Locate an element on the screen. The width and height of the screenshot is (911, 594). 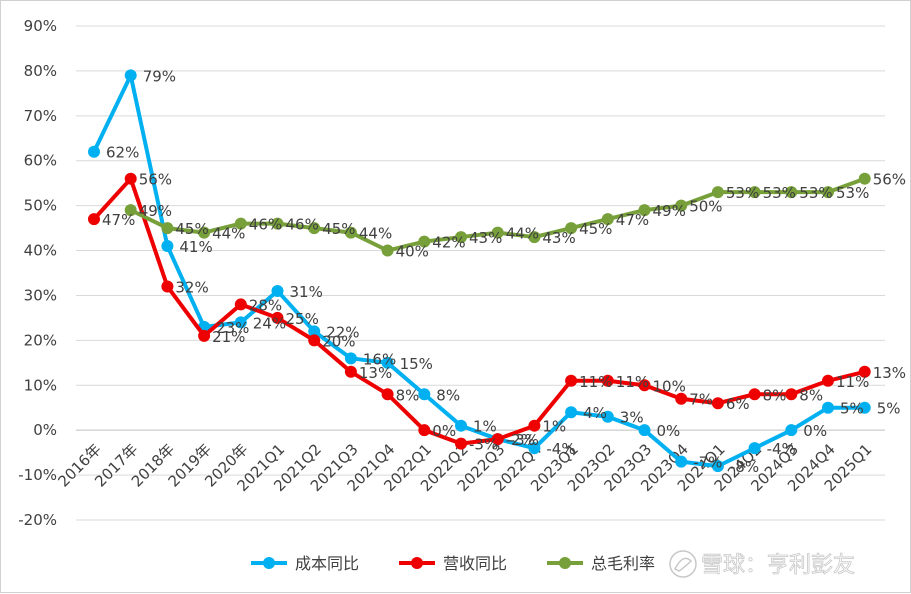
data-label: 28% is located at coordinates (265, 305).